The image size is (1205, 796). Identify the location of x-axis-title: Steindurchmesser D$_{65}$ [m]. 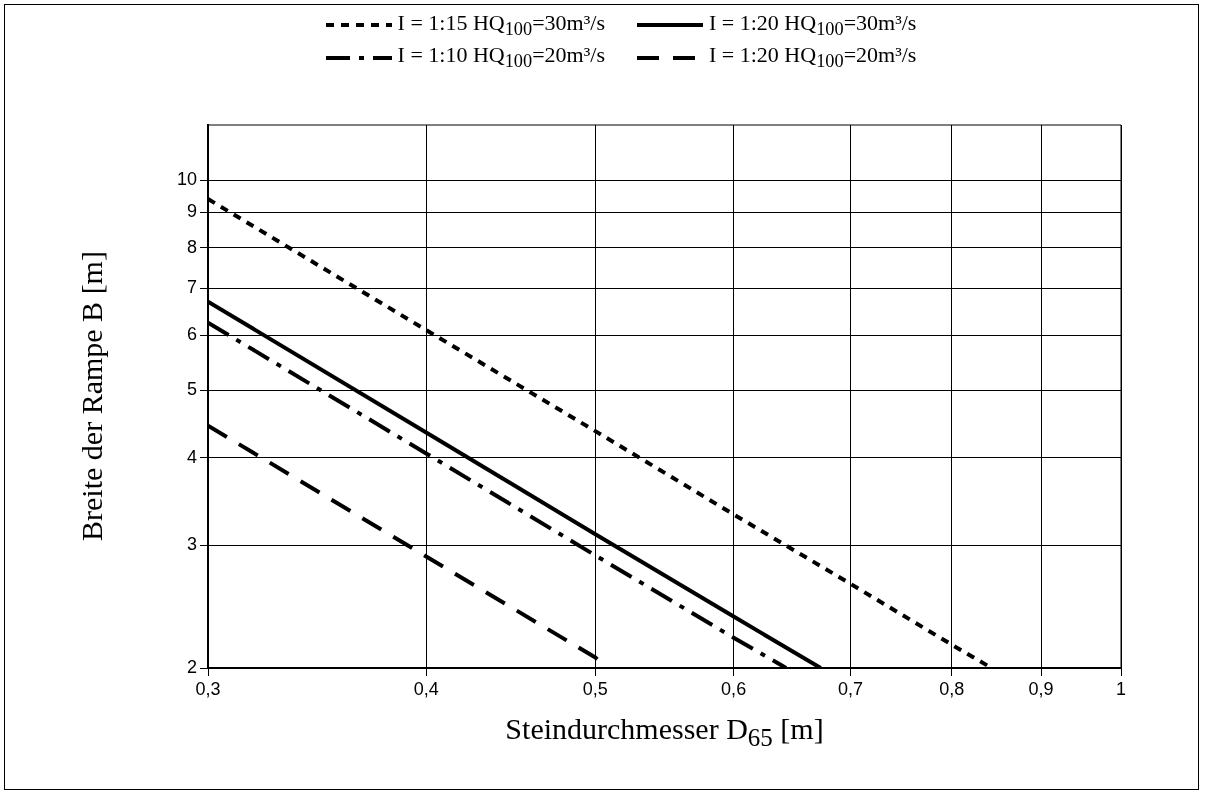
(664, 732).